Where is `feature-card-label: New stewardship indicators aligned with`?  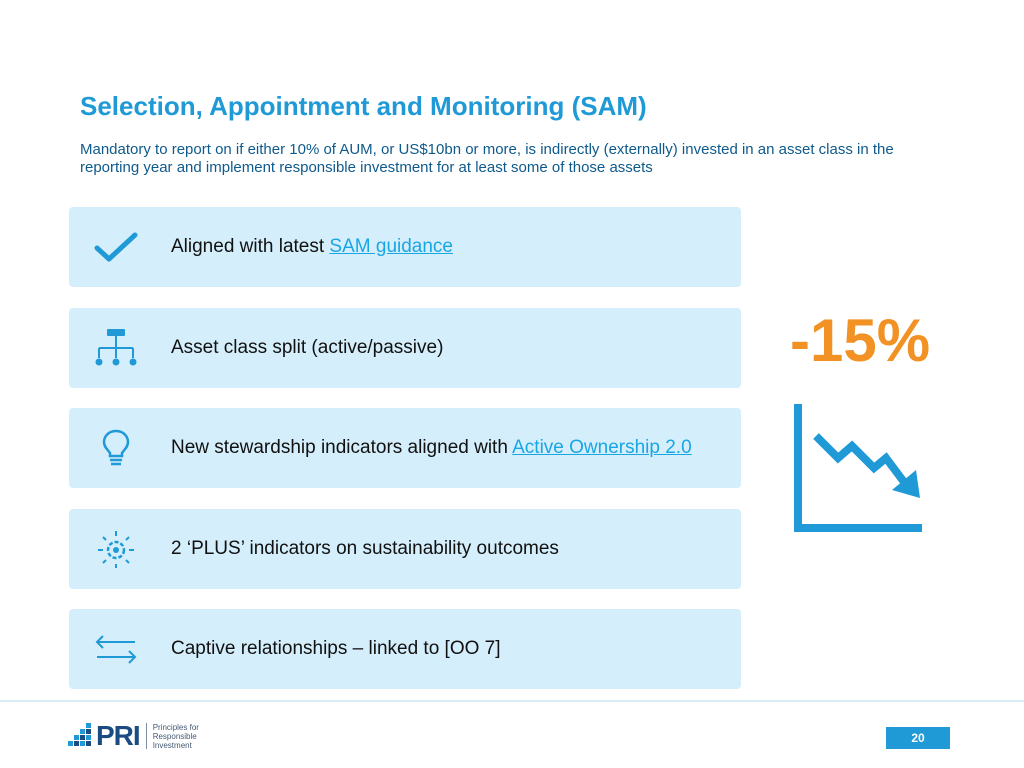 feature-card-label: New stewardship indicators aligned with is located at coordinates (342, 447).